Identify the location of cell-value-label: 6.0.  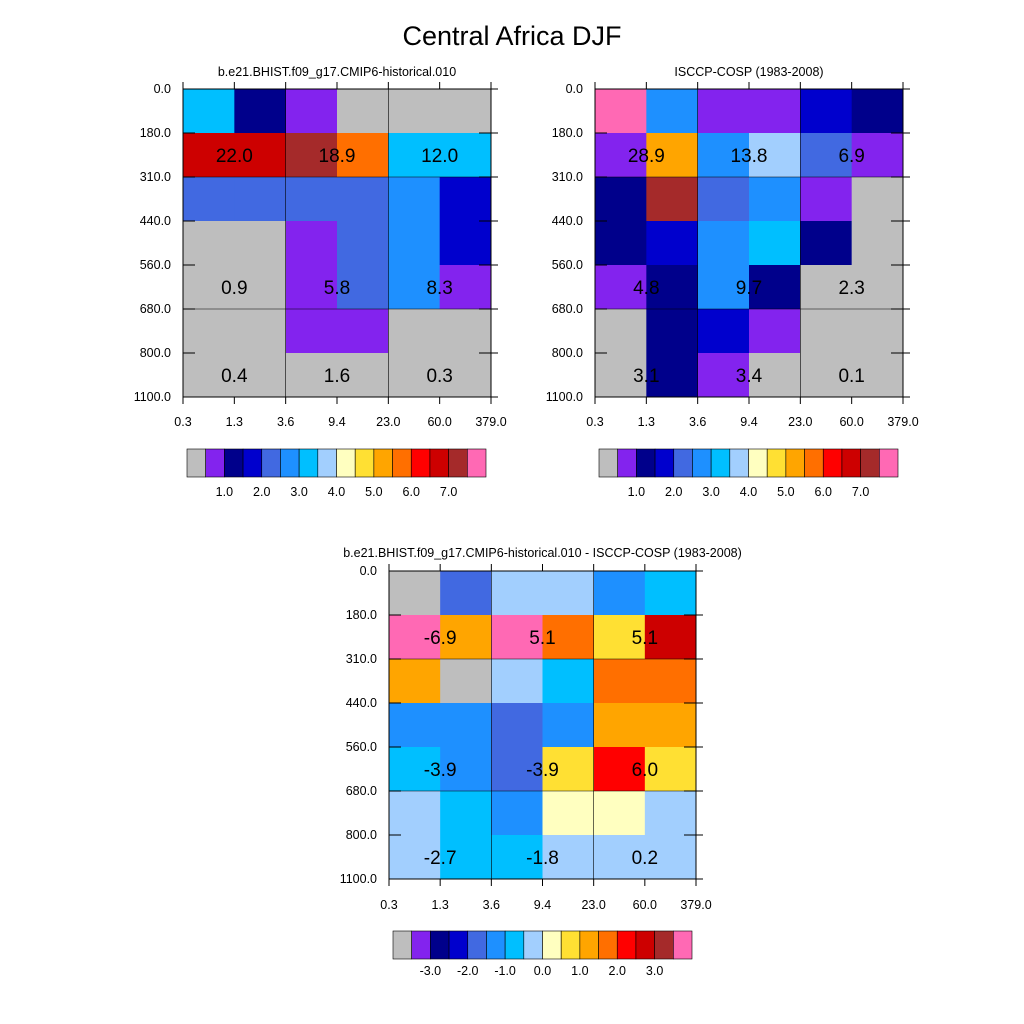
(645, 770).